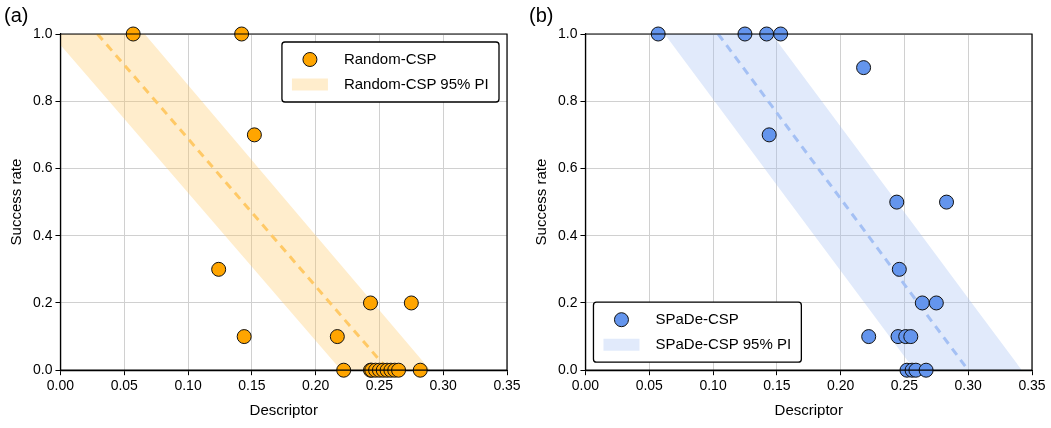 The image size is (1051, 428). Describe the element at coordinates (16, 14) in the screenshot. I see `chart-title: (a)` at that location.